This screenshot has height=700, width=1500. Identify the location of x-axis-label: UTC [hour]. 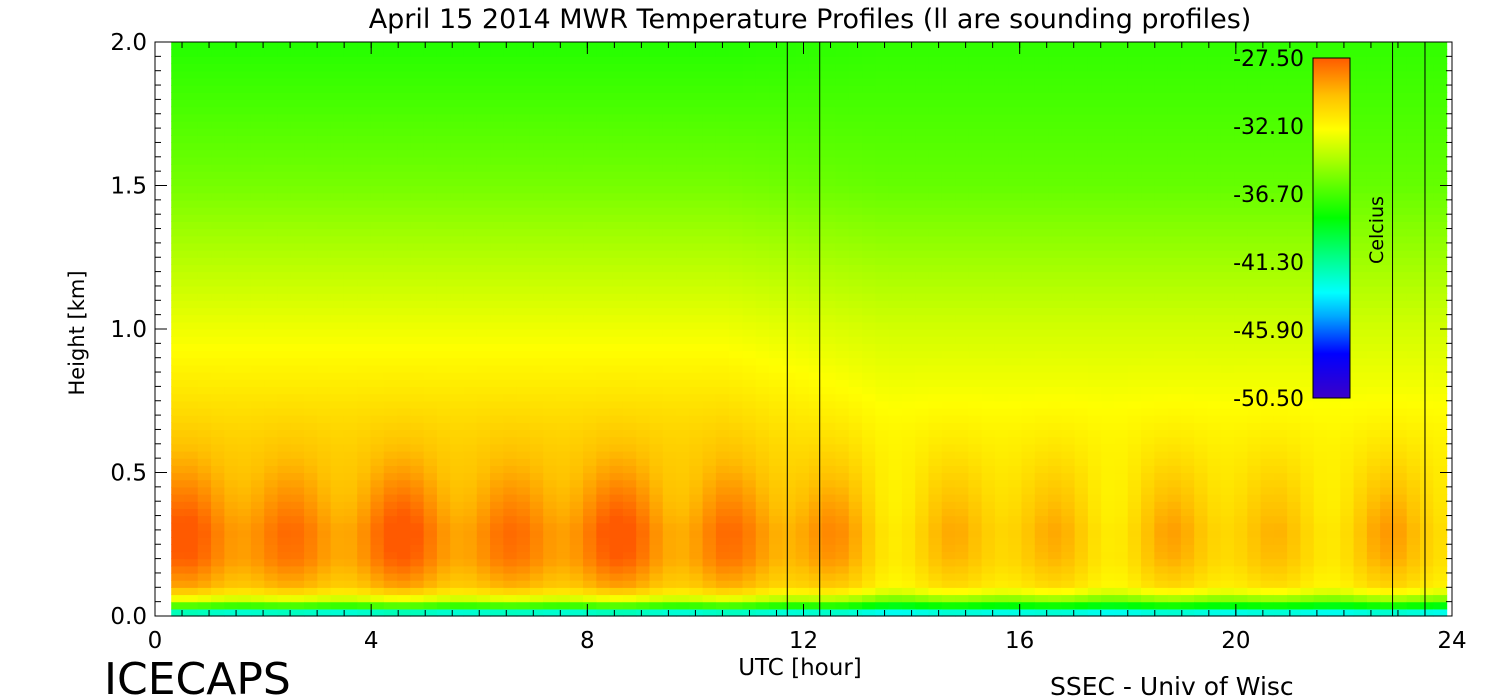
(800, 668).